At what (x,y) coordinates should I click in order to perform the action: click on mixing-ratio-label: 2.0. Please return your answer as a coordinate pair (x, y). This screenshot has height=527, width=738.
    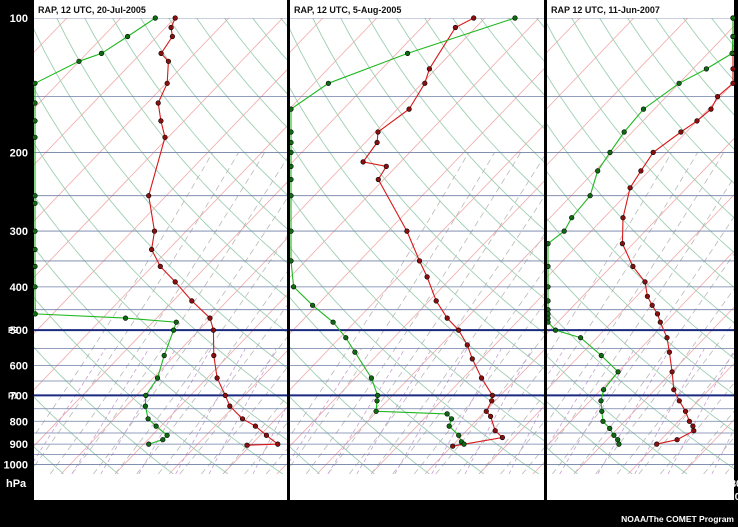
    Looking at the image, I should click on (360, 497).